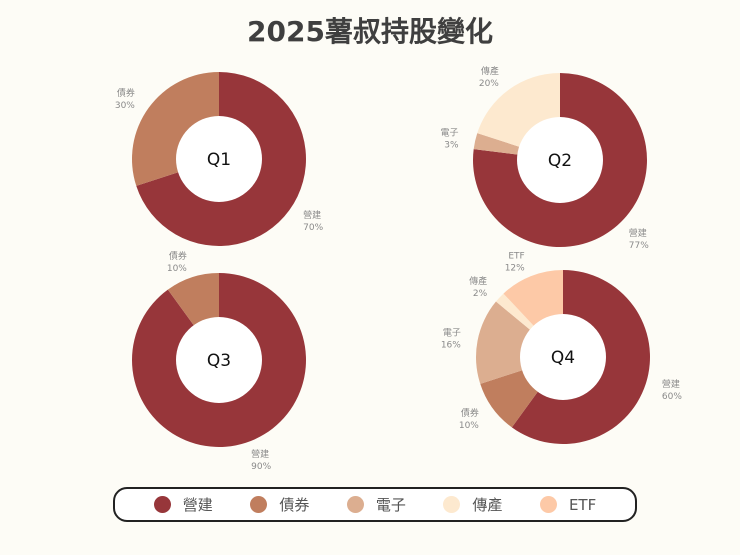 This screenshot has width=740, height=555. I want to click on legend-label: 營建, so click(197, 505).